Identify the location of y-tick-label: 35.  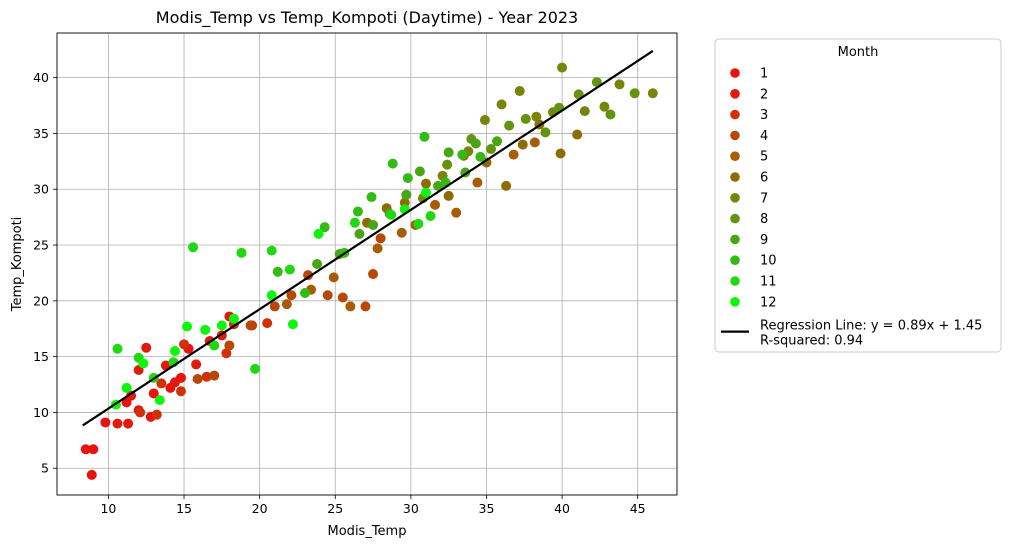
(41, 133).